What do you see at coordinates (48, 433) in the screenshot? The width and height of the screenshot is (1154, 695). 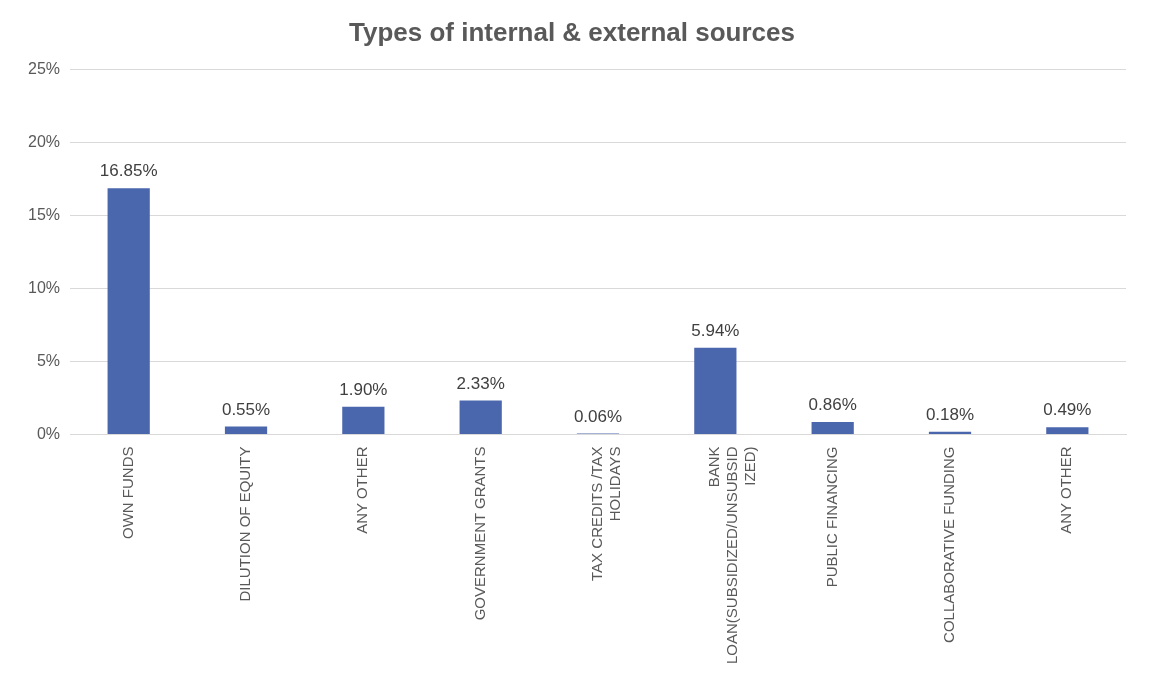 I see `y-tick-label: 0%` at bounding box center [48, 433].